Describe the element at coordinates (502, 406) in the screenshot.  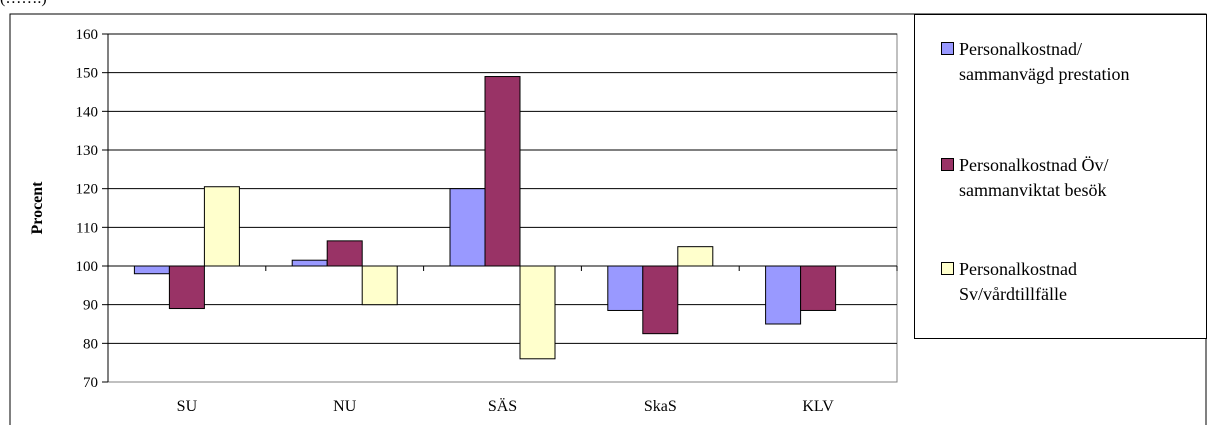
I see `x-tick-label-SÄS: SÄS` at that location.